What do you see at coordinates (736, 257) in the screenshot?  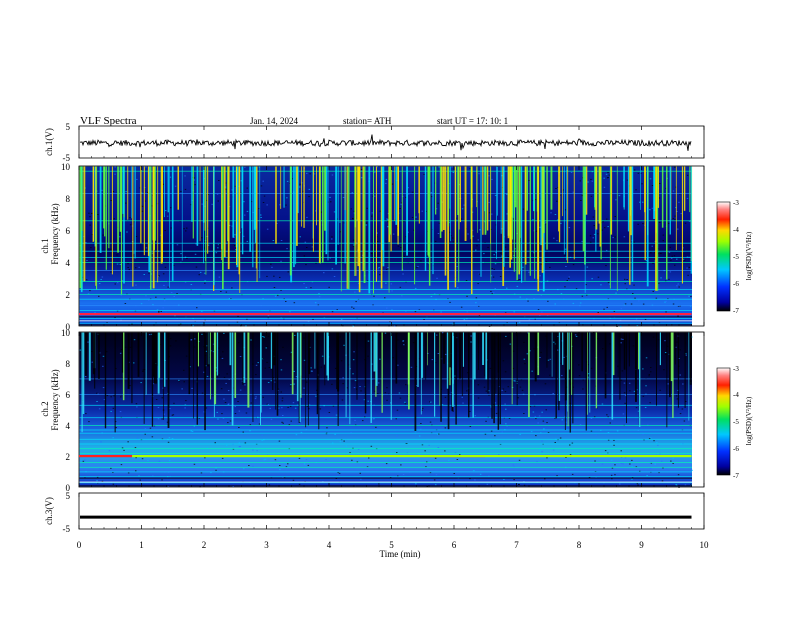 I see `ch1-colorbar-tick-m5: -5` at bounding box center [736, 257].